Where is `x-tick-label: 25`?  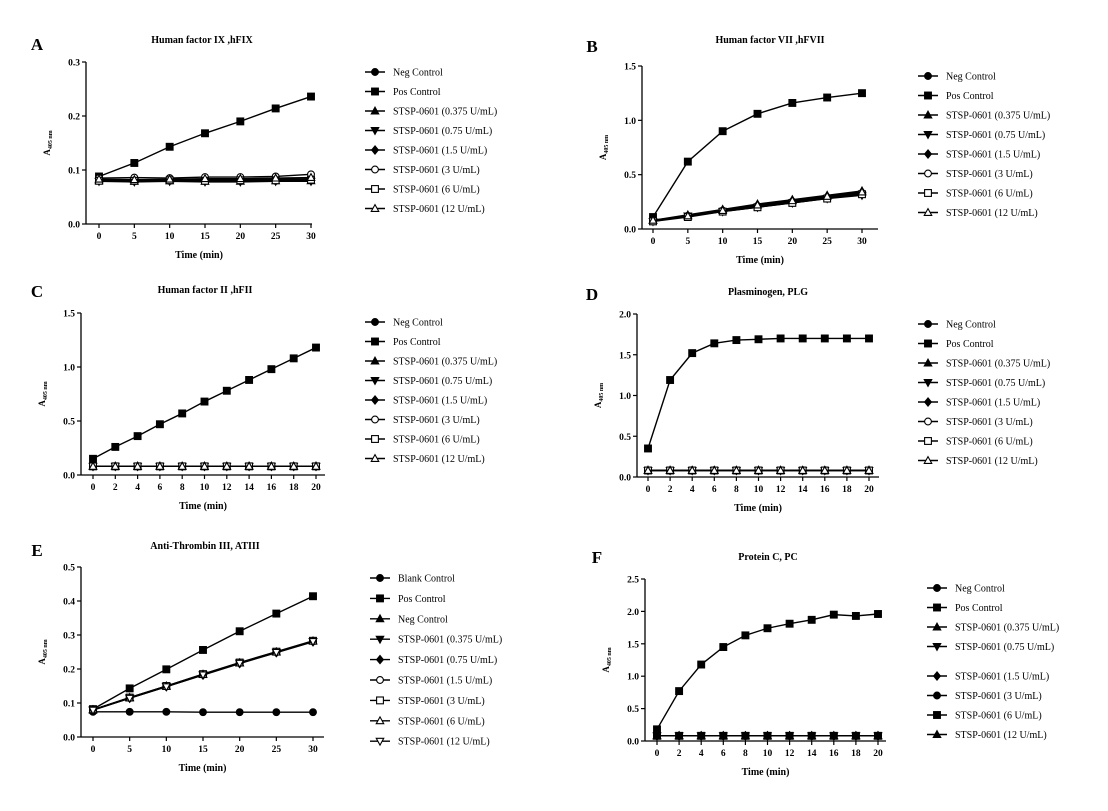 x-tick-label: 25 is located at coordinates (277, 750).